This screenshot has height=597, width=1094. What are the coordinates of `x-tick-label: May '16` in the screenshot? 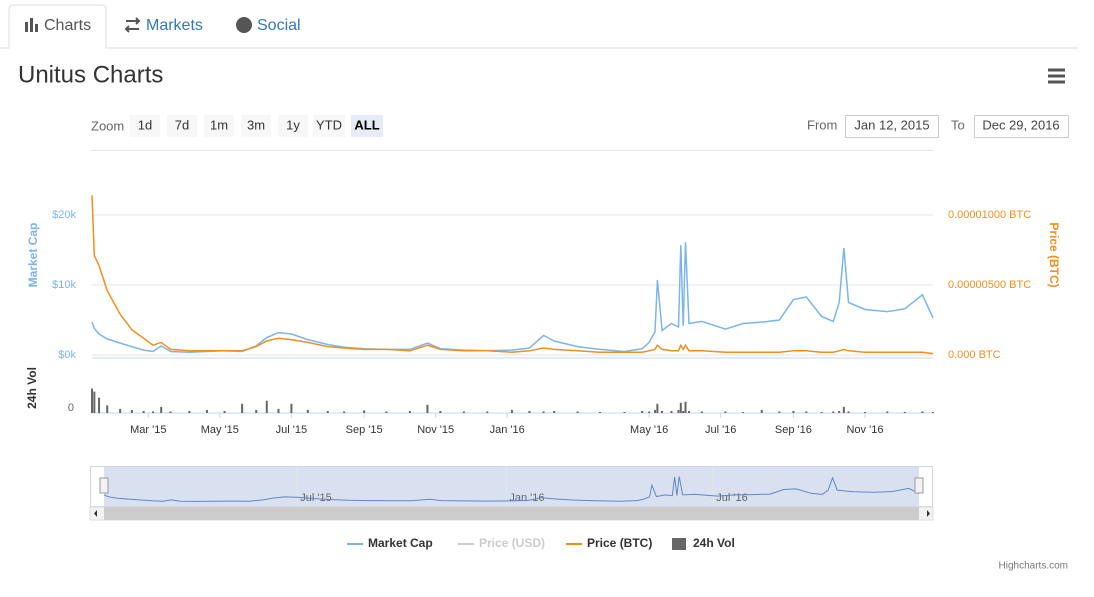 It's located at (649, 430).